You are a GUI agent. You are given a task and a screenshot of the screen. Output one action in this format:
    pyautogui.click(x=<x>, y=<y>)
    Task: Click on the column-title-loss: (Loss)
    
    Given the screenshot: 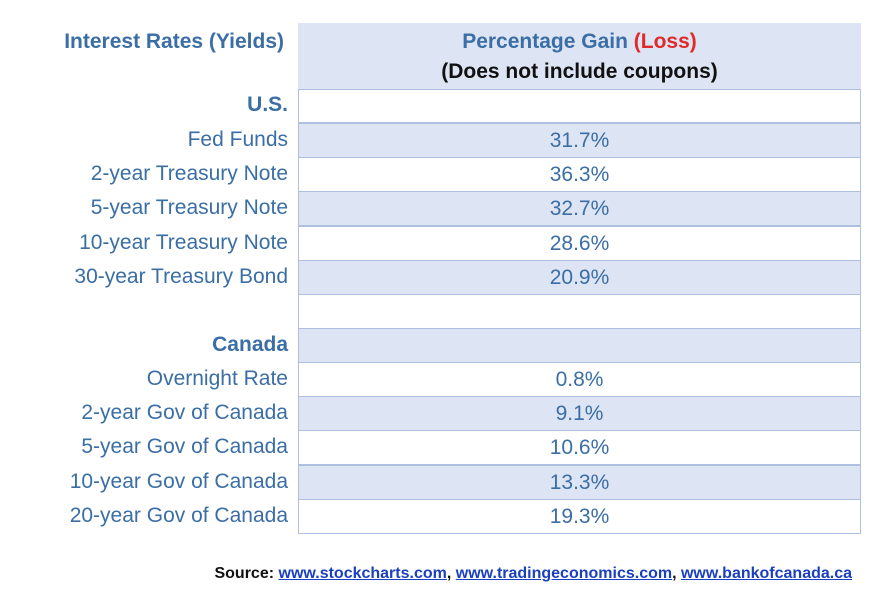 What is the action you would take?
    pyautogui.click(x=665, y=41)
    